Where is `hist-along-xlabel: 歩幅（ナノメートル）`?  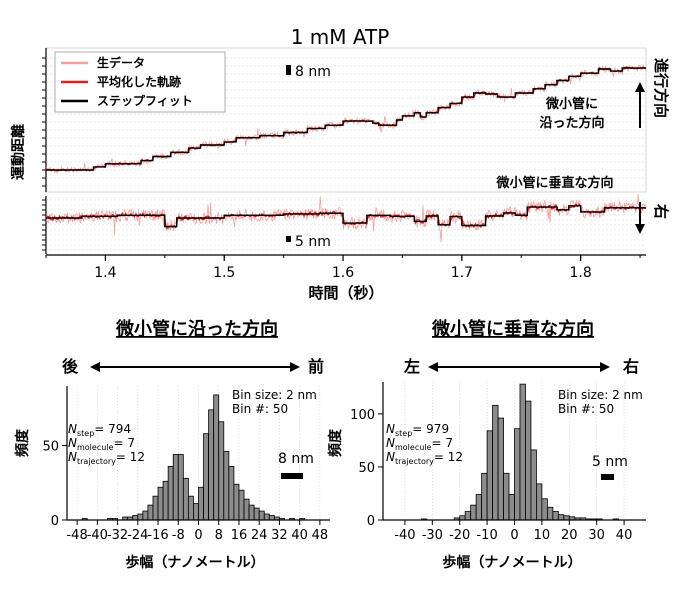 hist-along-xlabel: 歩幅（ナノメートル） is located at coordinates (194, 562).